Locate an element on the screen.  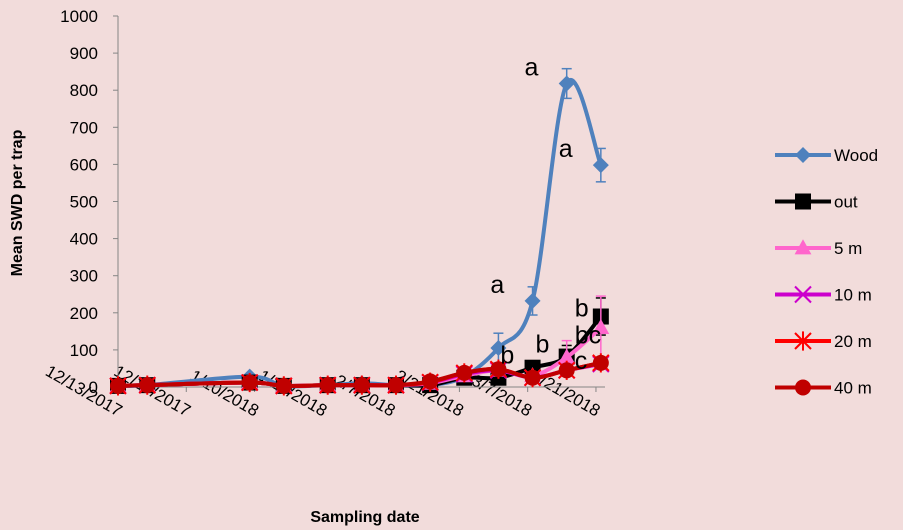
y-axis-title: Mean SWD per trap is located at coordinates (17, 202).